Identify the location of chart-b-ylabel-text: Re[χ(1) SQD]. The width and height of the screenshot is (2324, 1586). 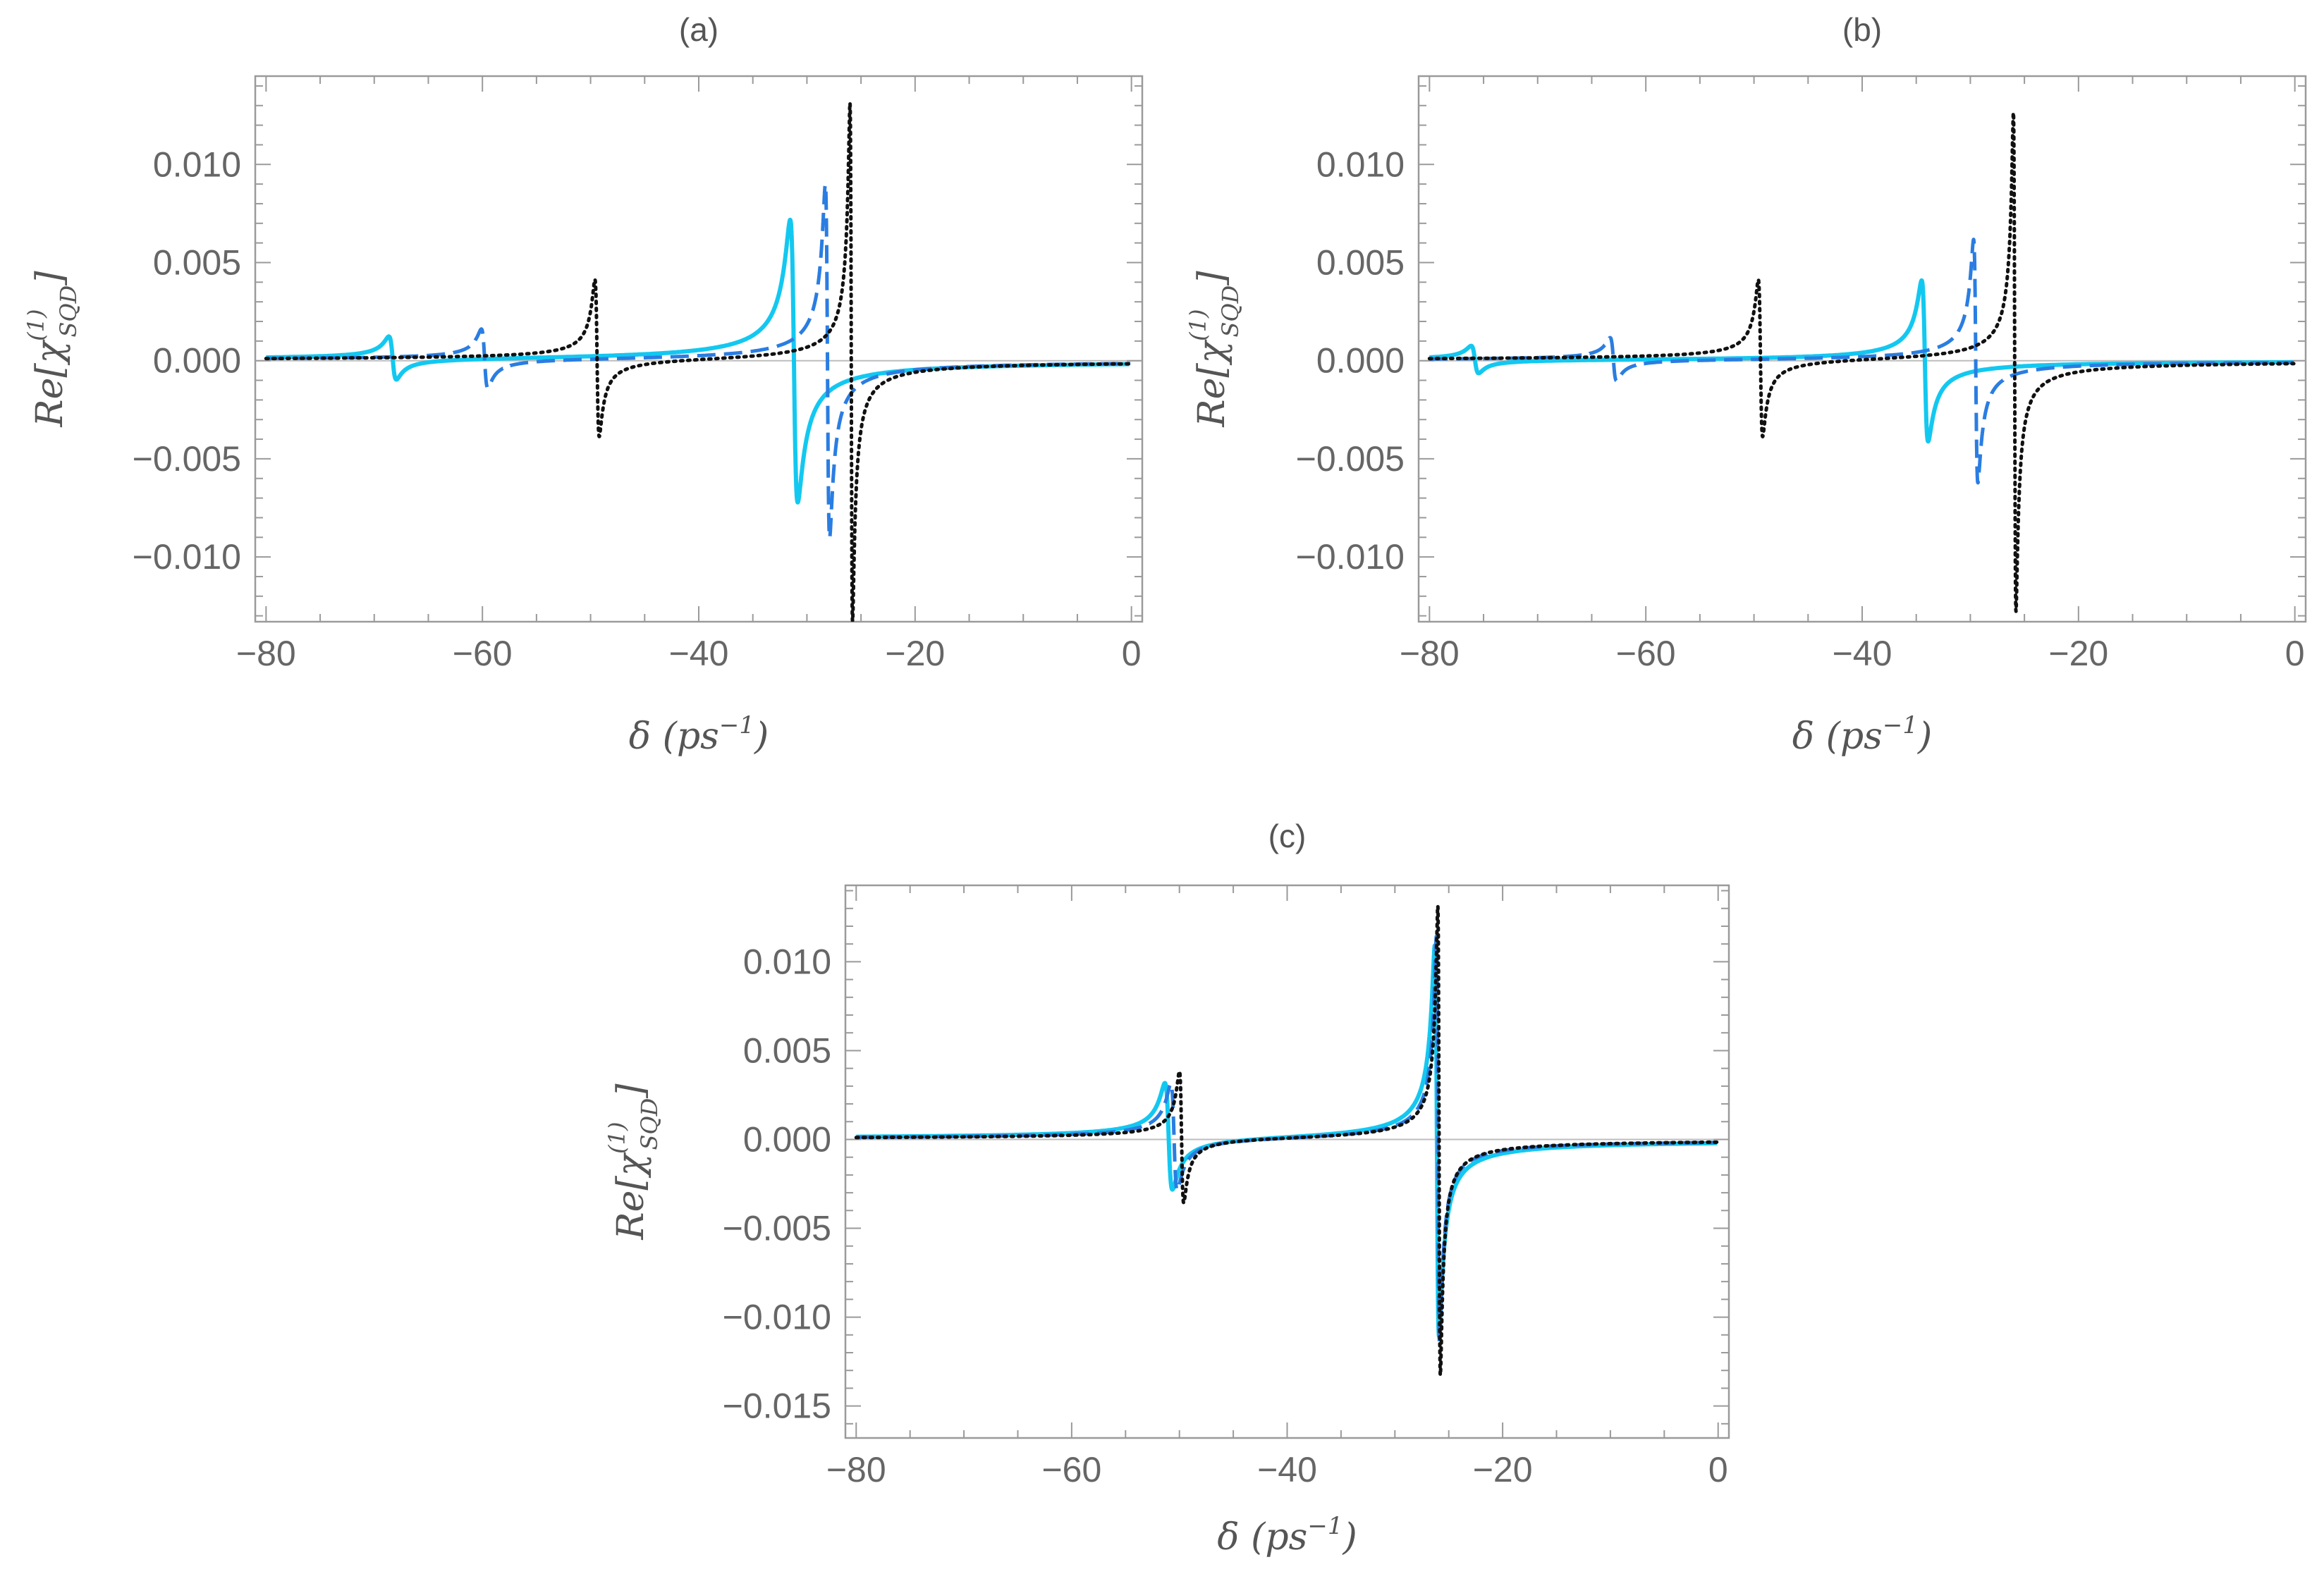
(1214, 349).